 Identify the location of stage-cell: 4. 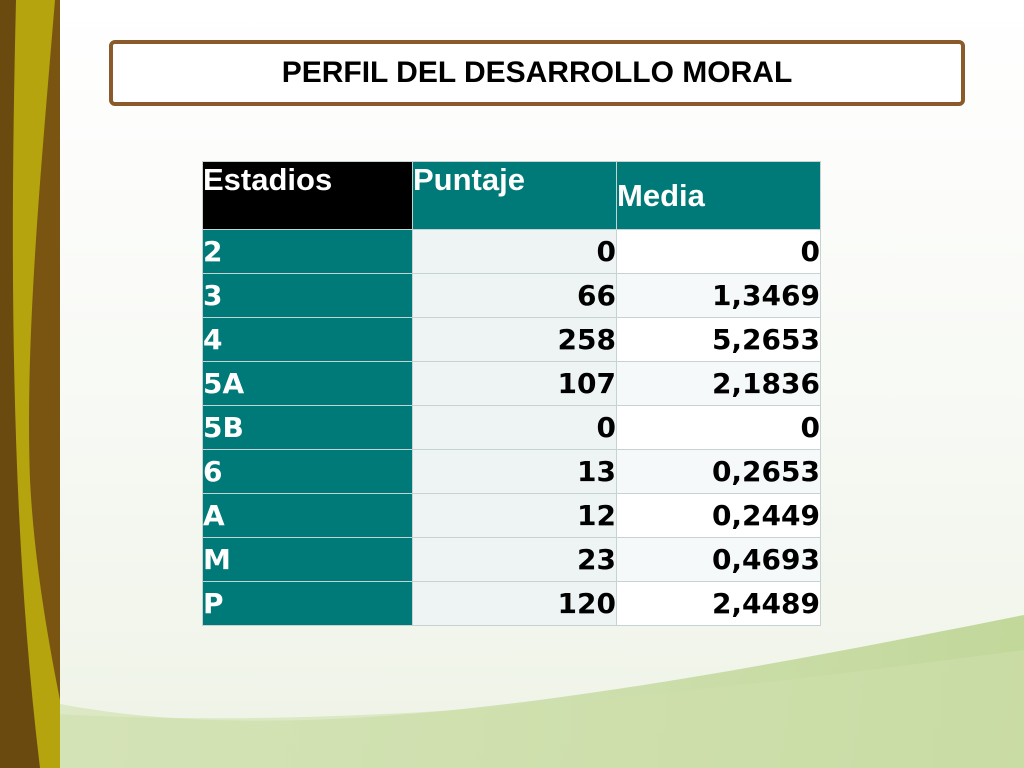
(307, 339).